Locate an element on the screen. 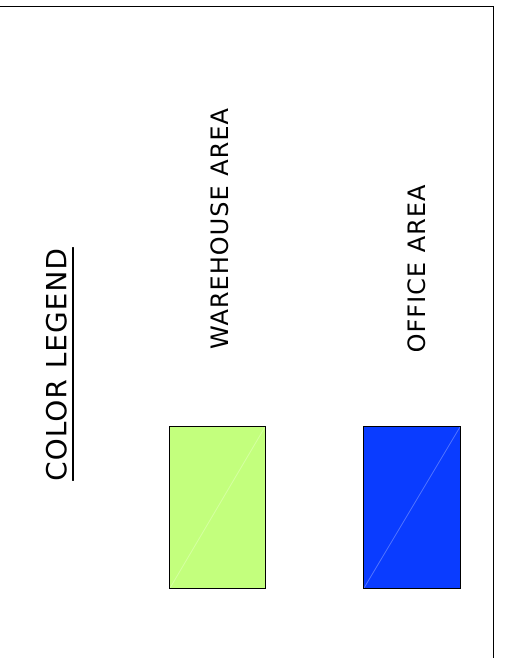  legend-title: COLOR LEGEND is located at coordinates (56, 364).